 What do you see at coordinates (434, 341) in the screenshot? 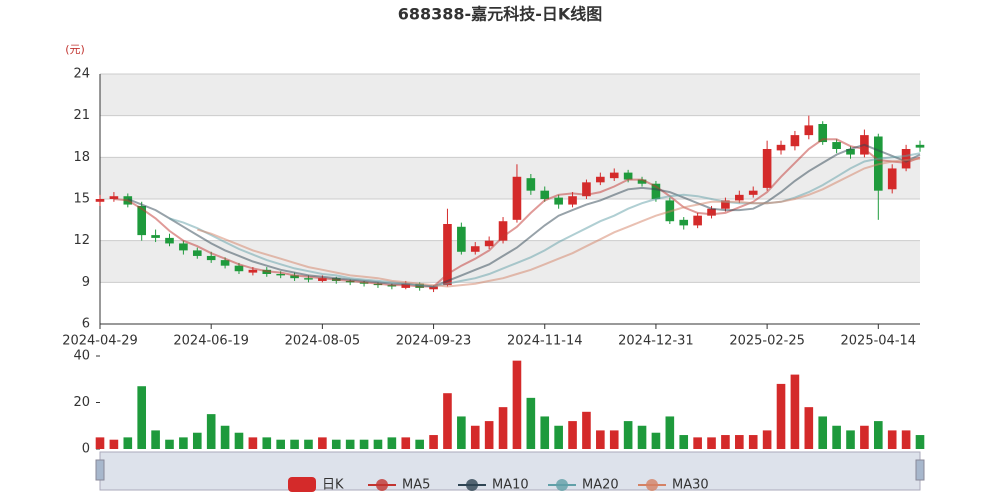
I see `x-tick-label: 2024-09-23` at bounding box center [434, 341].